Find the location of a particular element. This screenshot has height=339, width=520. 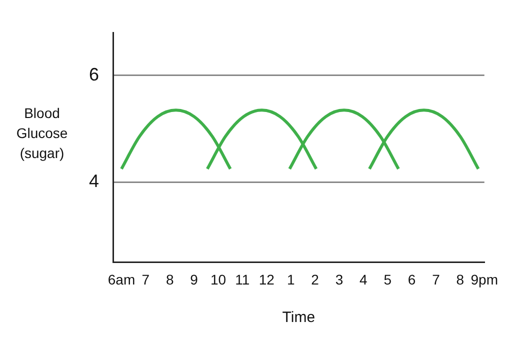

x-tick-label: 6am is located at coordinates (122, 279).